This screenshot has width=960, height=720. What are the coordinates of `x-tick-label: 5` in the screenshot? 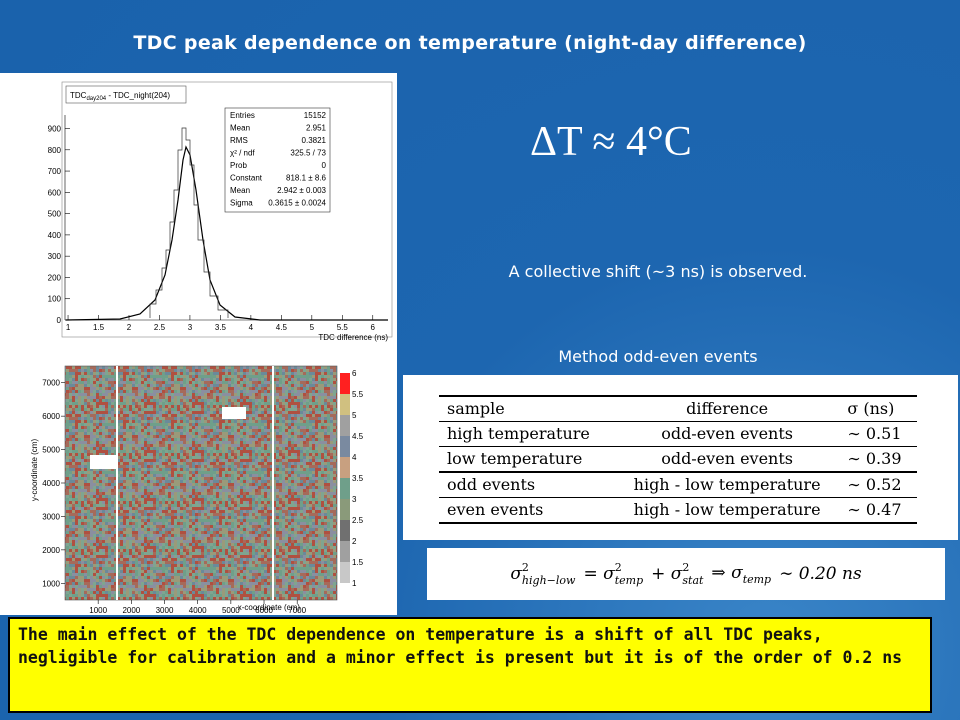 It's located at (312, 327).